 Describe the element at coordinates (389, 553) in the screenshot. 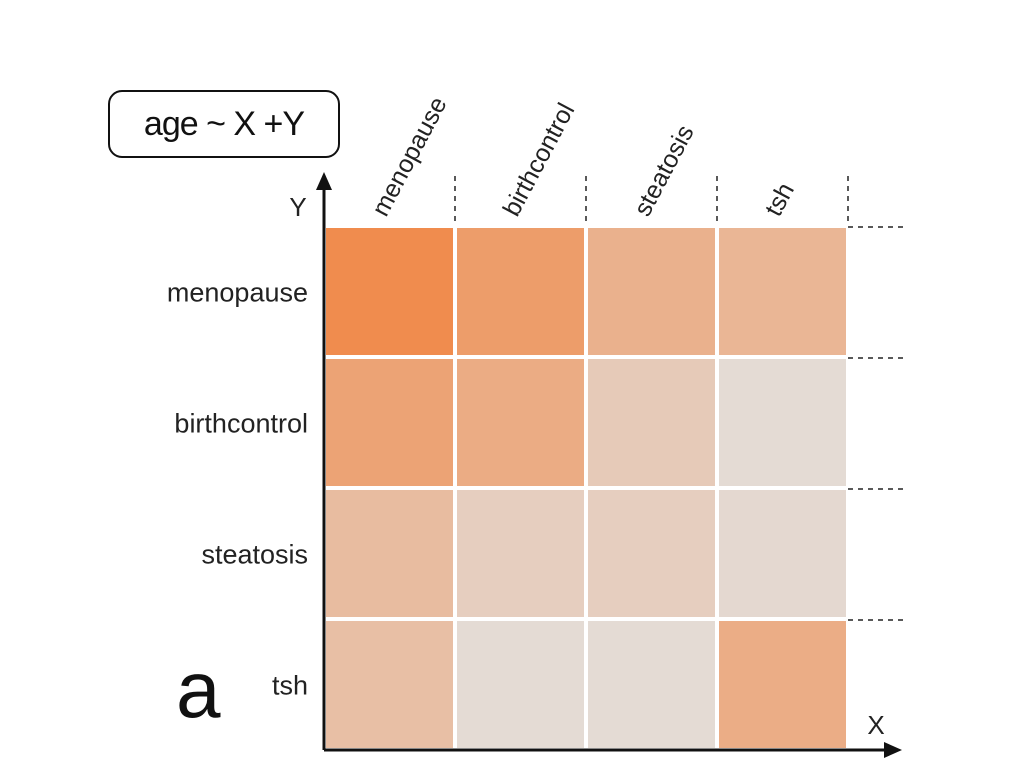

I see `heatmap-cell-steatosis-menopause` at that location.